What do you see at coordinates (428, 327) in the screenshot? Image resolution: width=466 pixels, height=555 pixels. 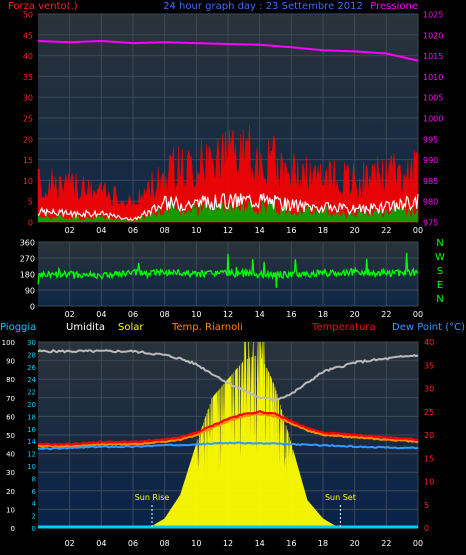 I see `legend-item: Dew Point (°C)` at bounding box center [428, 327].